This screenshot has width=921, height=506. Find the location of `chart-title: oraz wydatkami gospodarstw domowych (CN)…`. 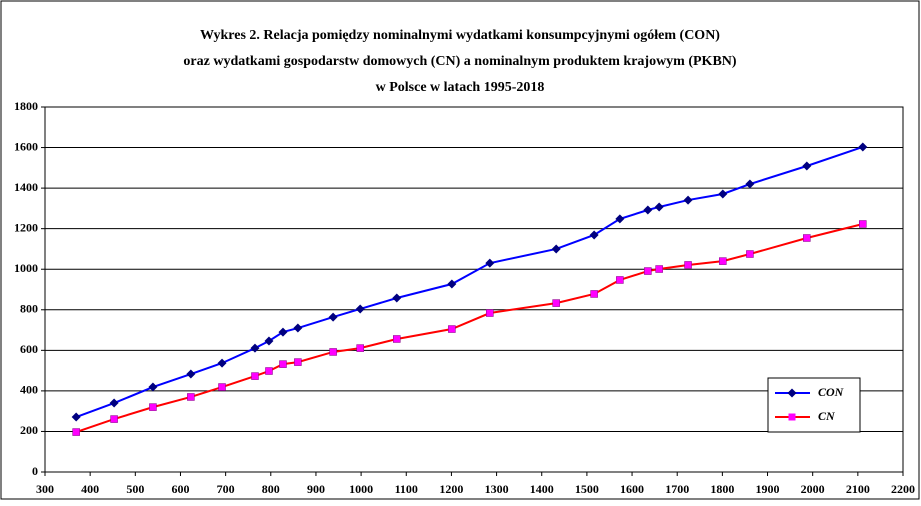

chart-title: oraz wydatkami gospodarstw domowych (CN)… is located at coordinates (459, 61).